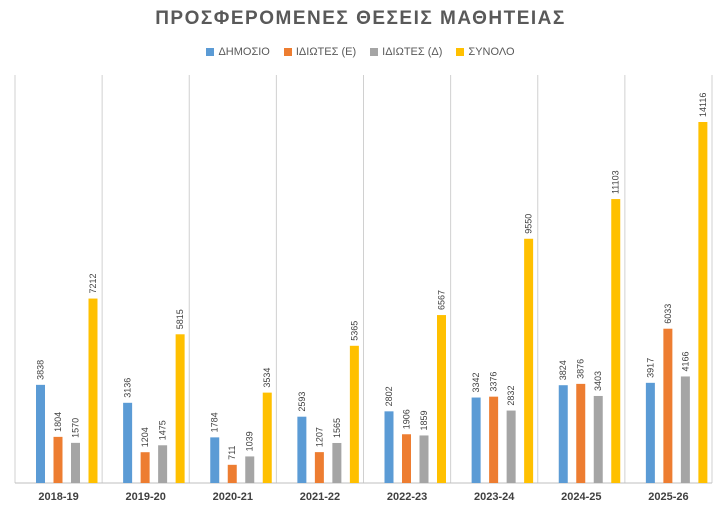 This screenshot has width=721, height=510. I want to click on legend-item-idiotes-e: ΙΔΙΩΤΕΣ (Ε), so click(320, 52).